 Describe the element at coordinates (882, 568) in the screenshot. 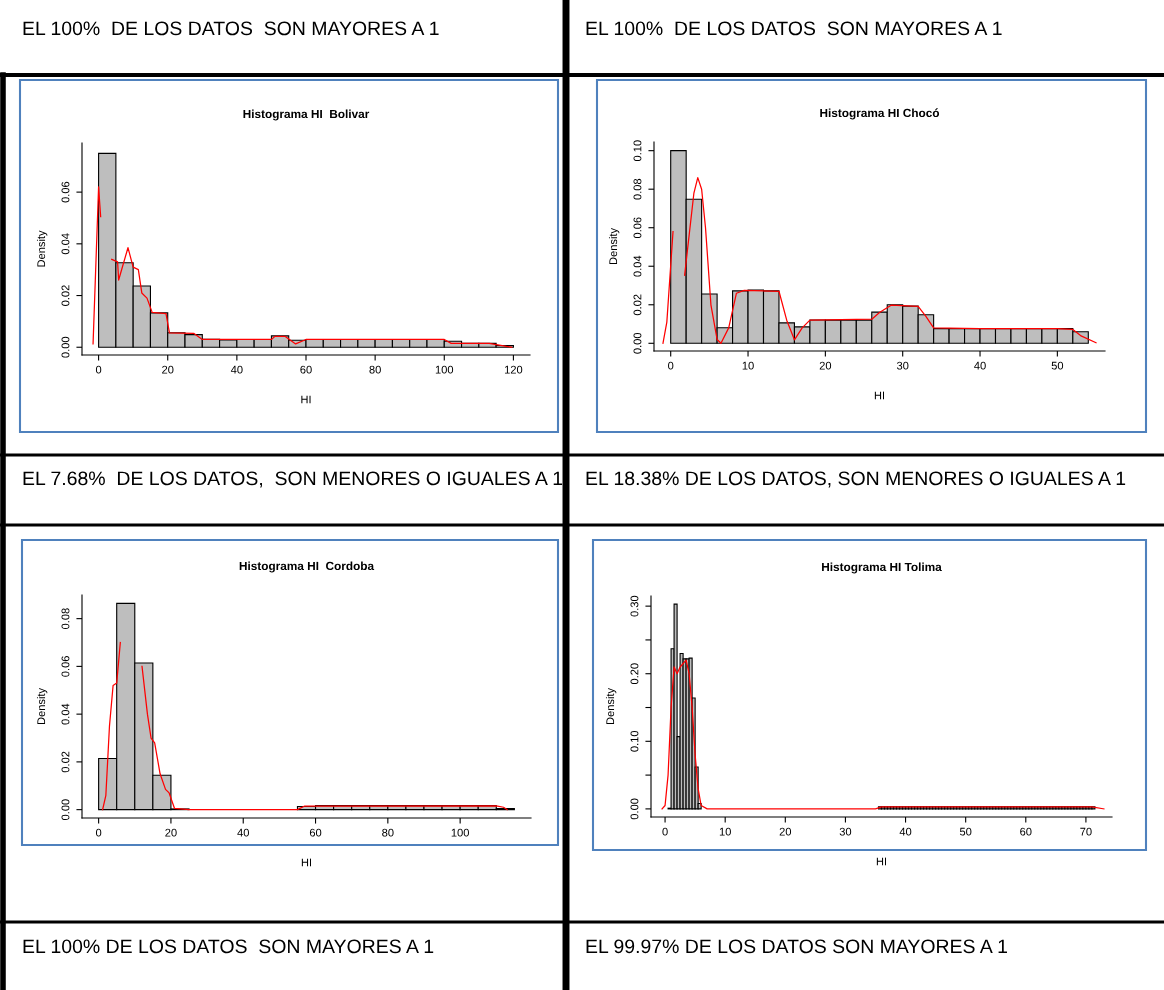

I see `chart-title: Histograma HI Tolima` at that location.